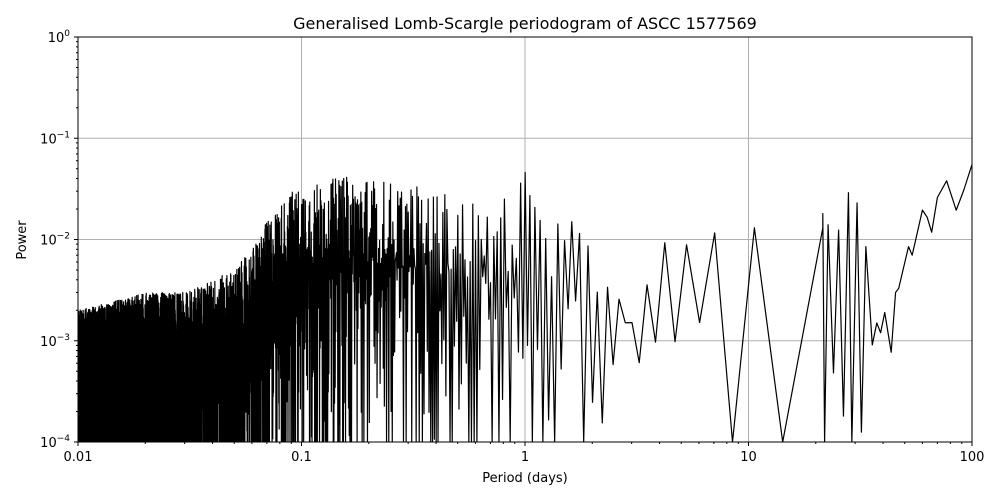 The image size is (1000, 500). What do you see at coordinates (301, 457) in the screenshot?
I see `x-tick-label: 0.1` at bounding box center [301, 457].